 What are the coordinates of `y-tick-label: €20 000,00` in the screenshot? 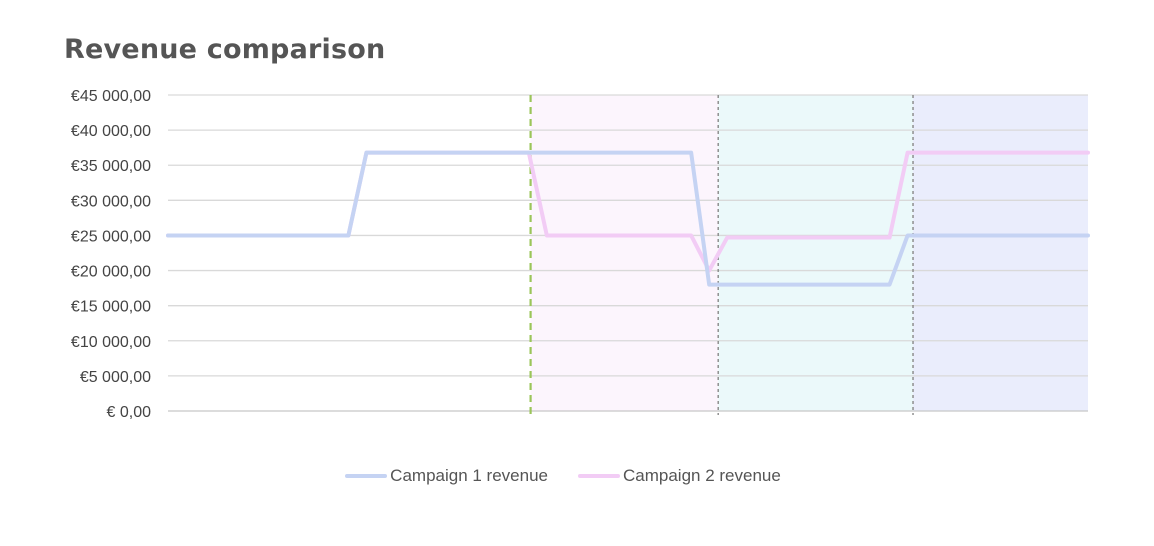 It's located at (111, 272).